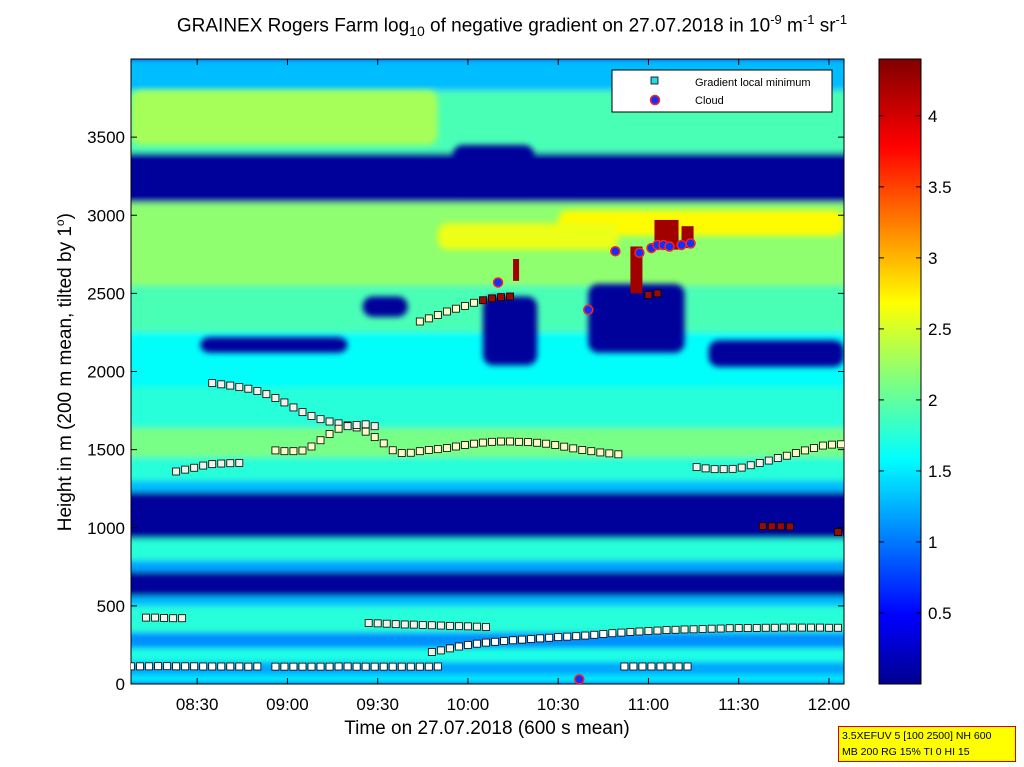  What do you see at coordinates (468, 704) in the screenshot?
I see `x-tick-label: 10:00` at bounding box center [468, 704].